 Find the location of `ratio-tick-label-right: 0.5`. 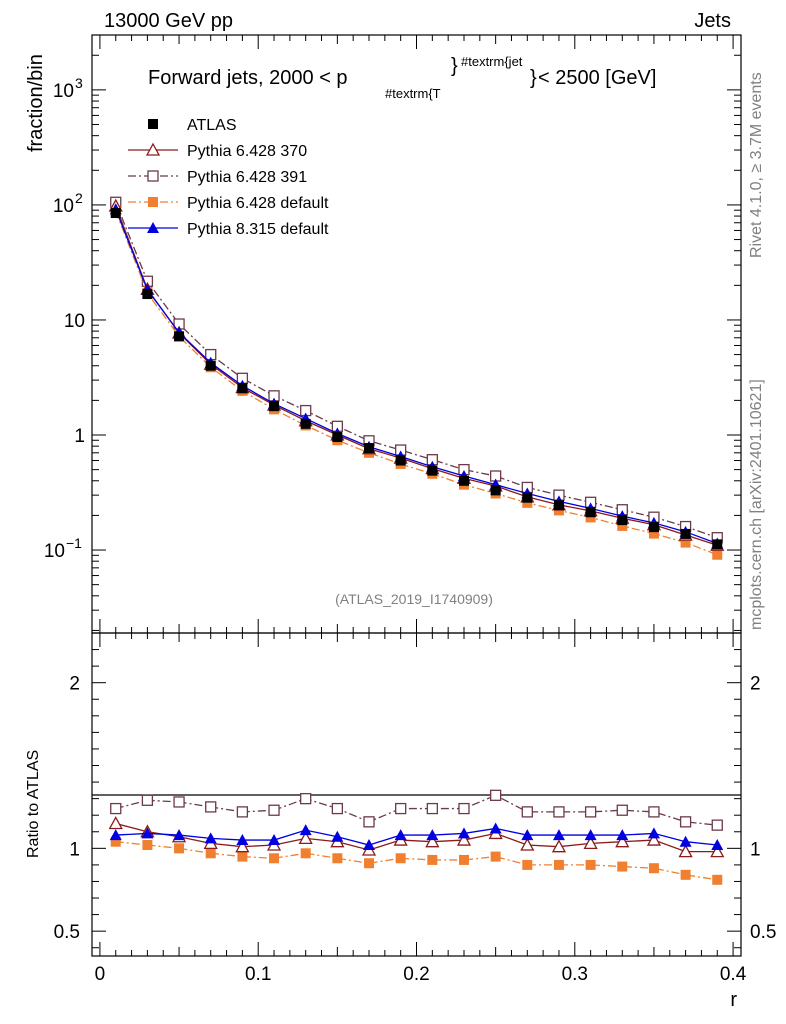

ratio-tick-label-right: 0.5 is located at coordinates (763, 932).